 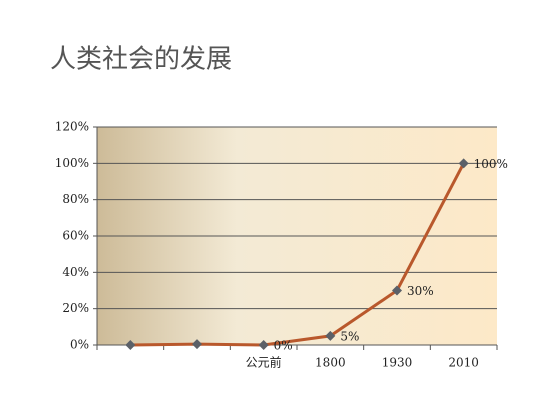 I want to click on y-tick-label: 100%, so click(x=72, y=163).